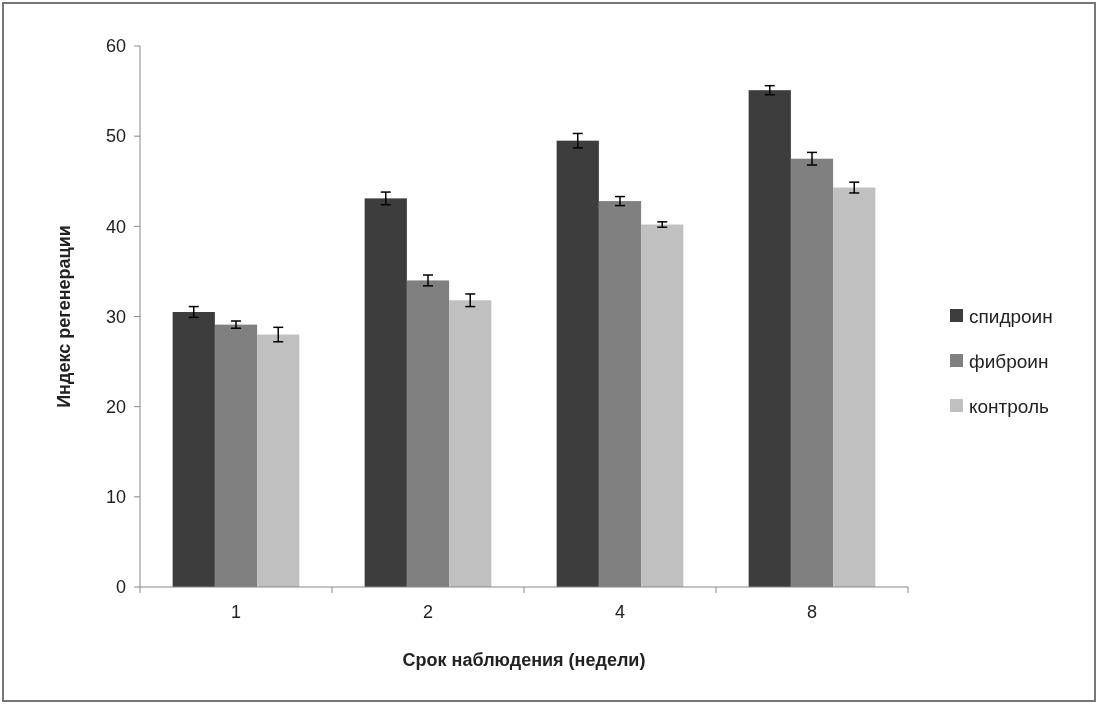 The height and width of the screenshot is (704, 1098). Describe the element at coordinates (524, 660) in the screenshot. I see `x-axis-title: Срок наблюдения (недели)` at that location.